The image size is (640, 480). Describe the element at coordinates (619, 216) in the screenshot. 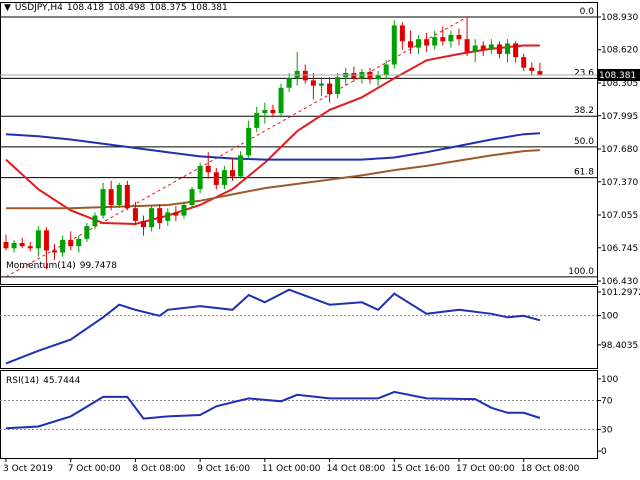

I see `y-tick-label: 107.055` at that location.